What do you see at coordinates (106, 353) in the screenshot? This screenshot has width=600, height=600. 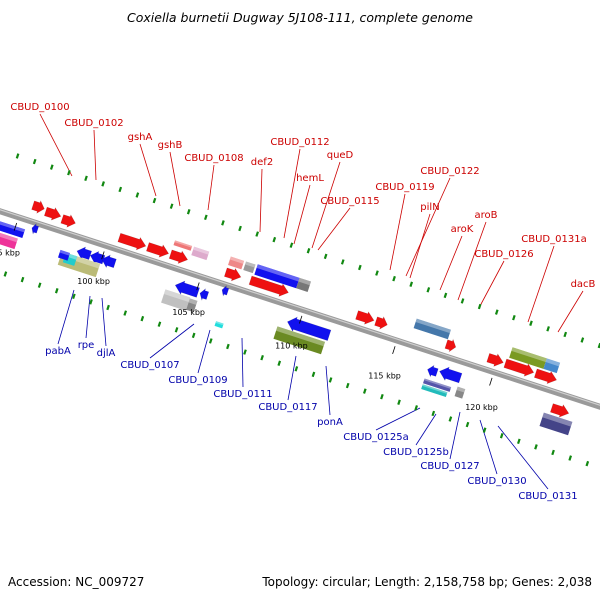 I see `reverse-gene-label: djlA` at bounding box center [106, 353].